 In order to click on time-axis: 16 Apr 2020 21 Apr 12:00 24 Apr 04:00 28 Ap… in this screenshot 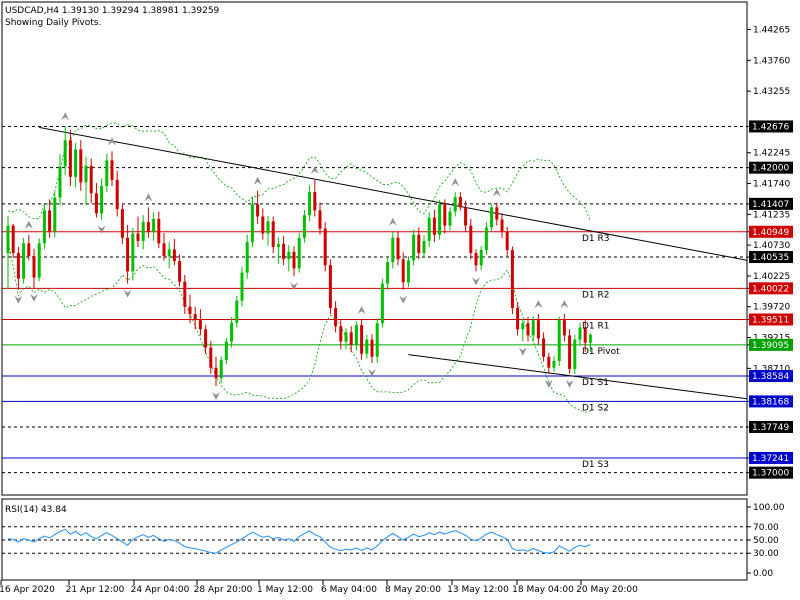, I will do `click(319, 587)`.